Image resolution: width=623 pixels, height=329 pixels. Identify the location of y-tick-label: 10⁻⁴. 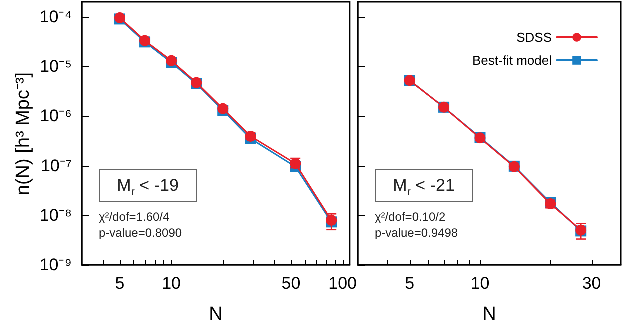
(56, 16).